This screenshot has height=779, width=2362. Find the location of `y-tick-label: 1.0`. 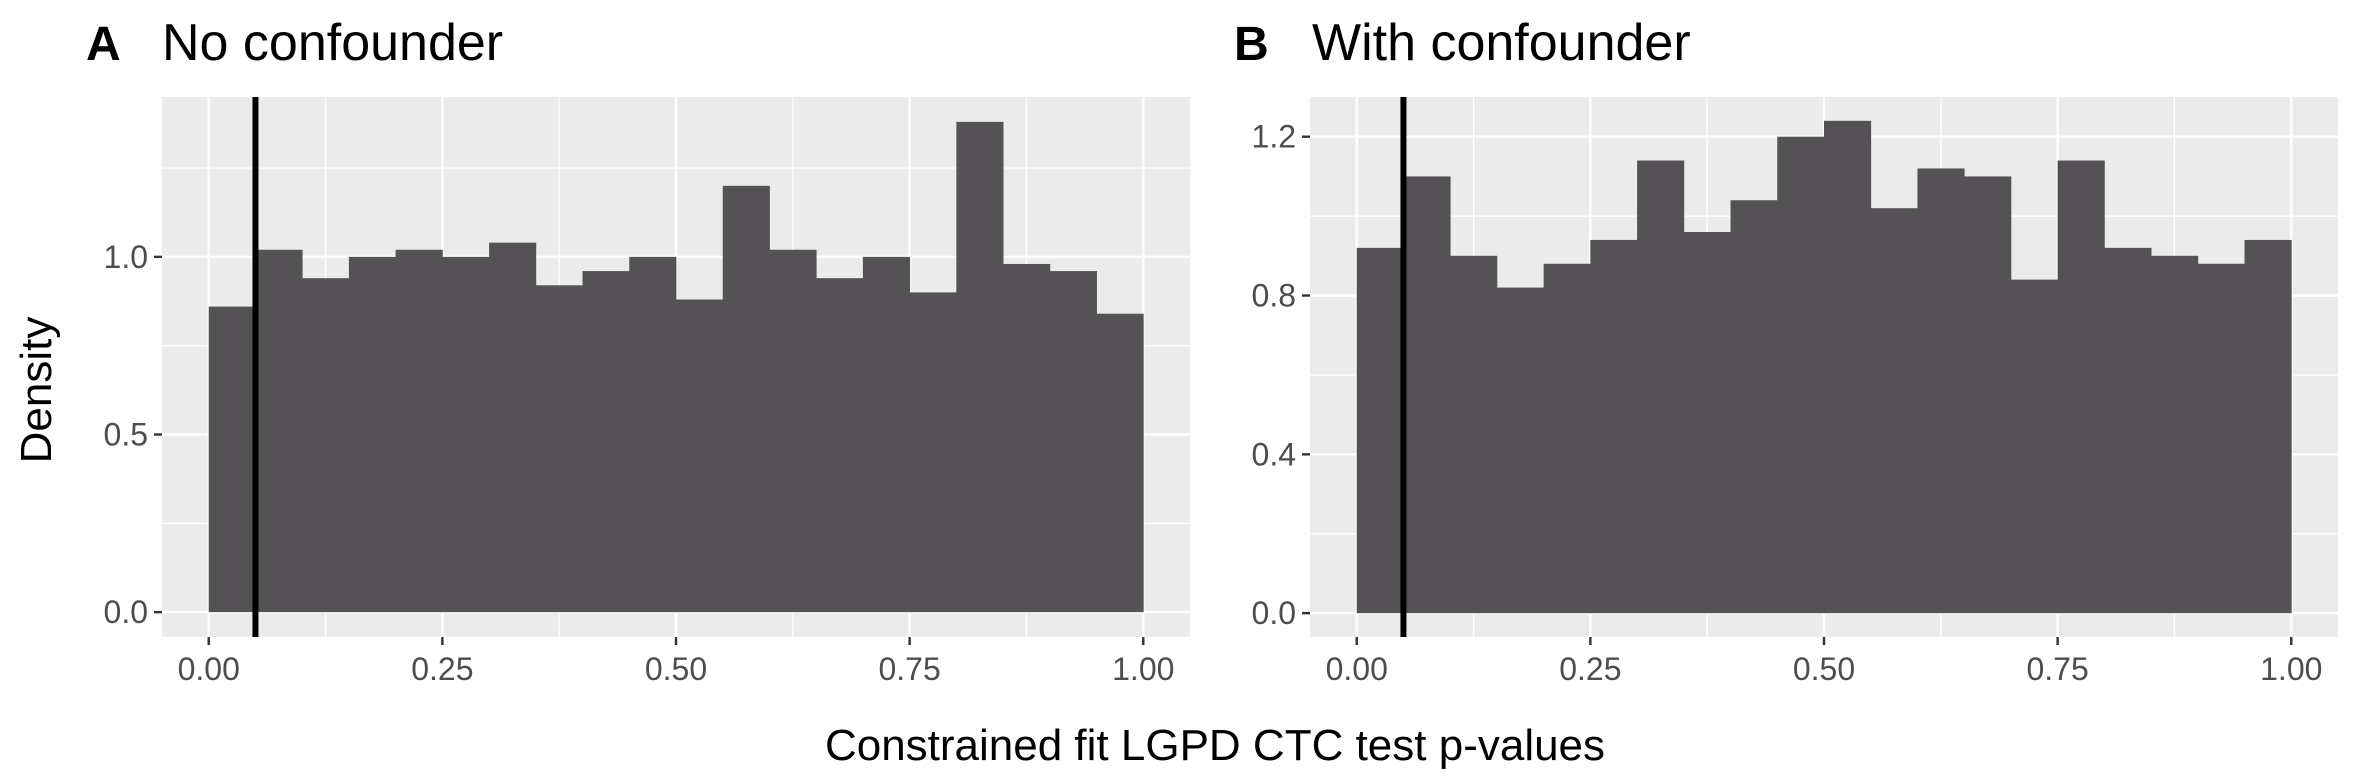

y-tick-label: 1.0 is located at coordinates (126, 257).